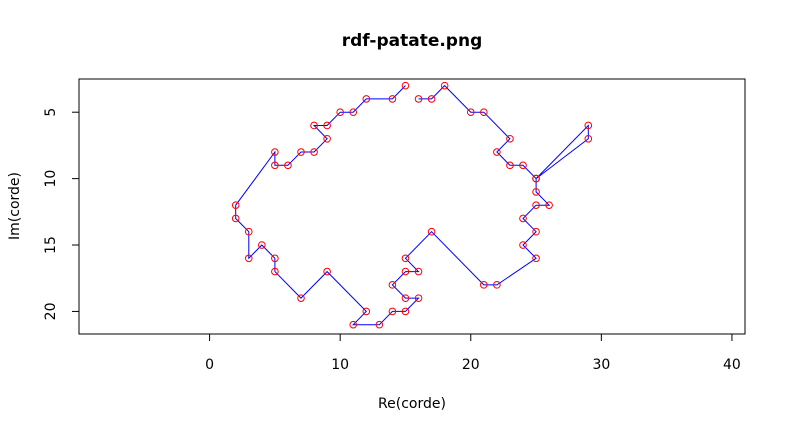  I want to click on x-axis: 0 10 20 30 40, so click(473, 353).